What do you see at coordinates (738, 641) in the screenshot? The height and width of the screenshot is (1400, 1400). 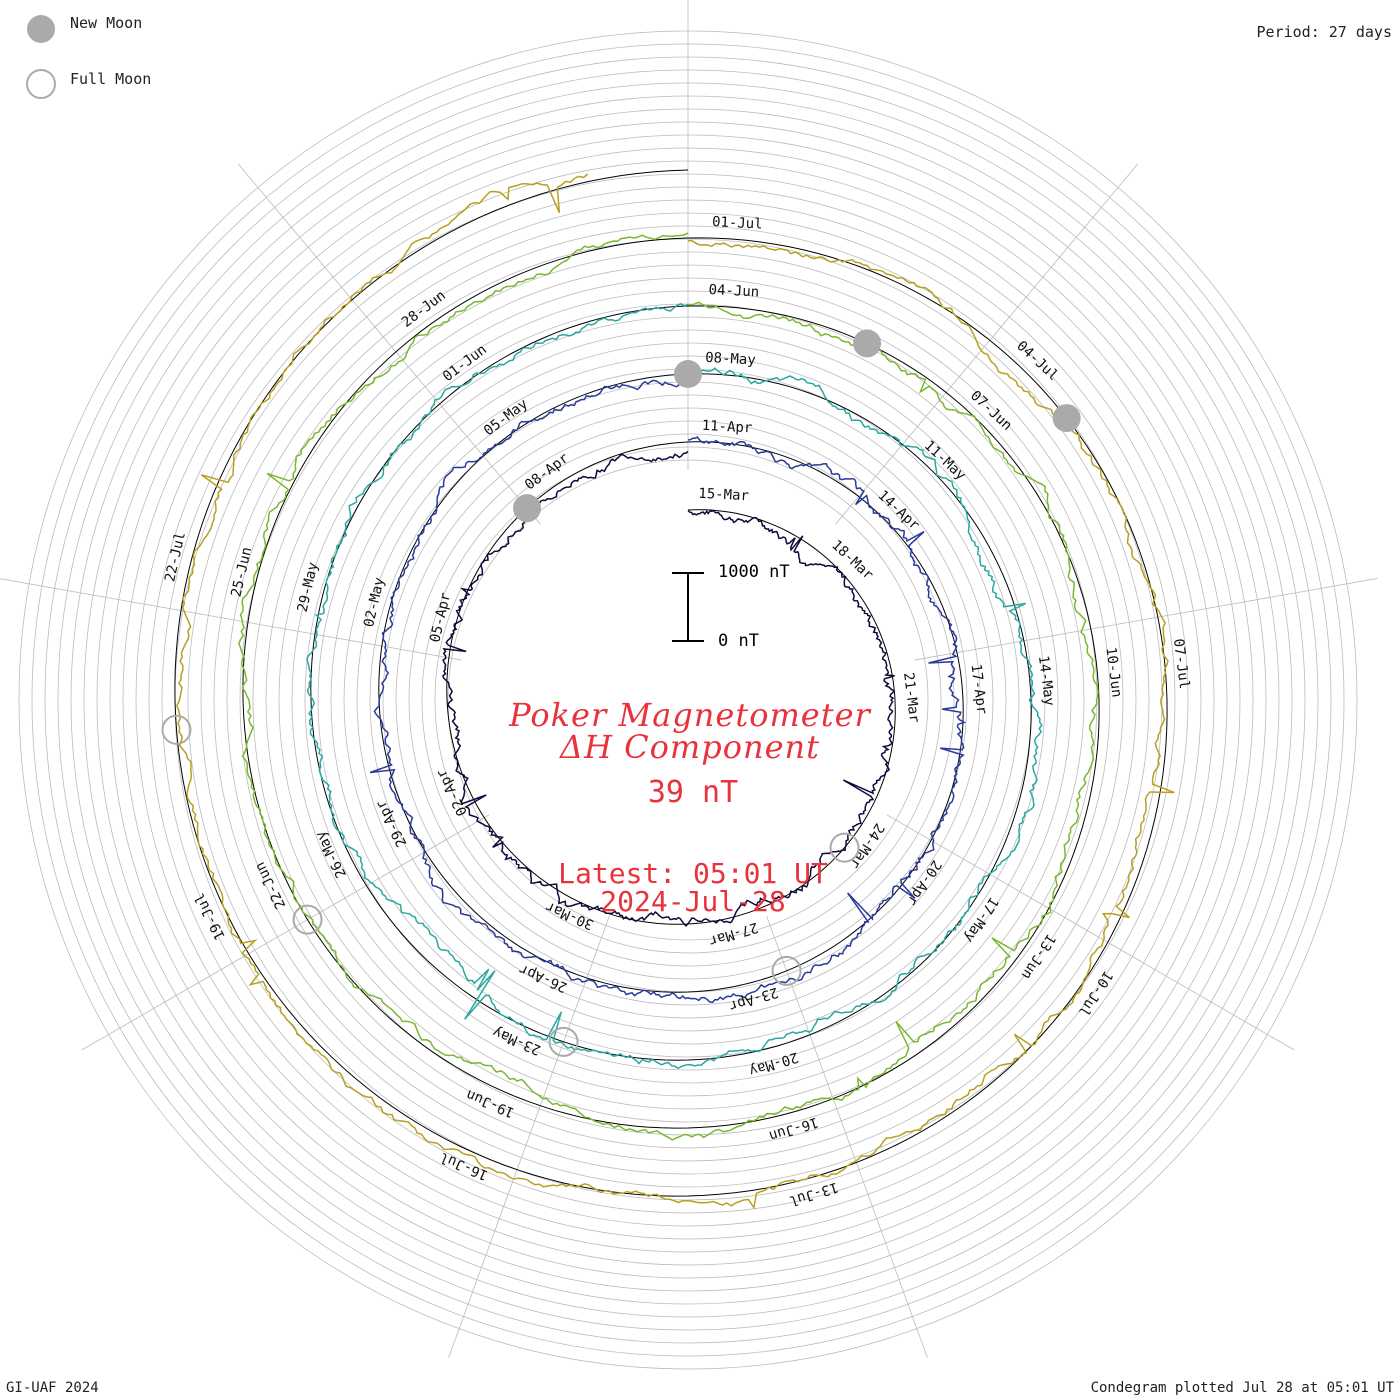 I see `scale-bottom-label: 0 nT` at bounding box center [738, 641].